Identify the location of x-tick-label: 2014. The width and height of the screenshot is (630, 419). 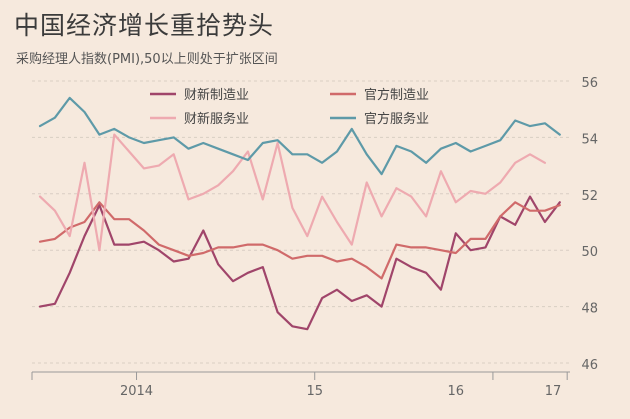
(136, 391).